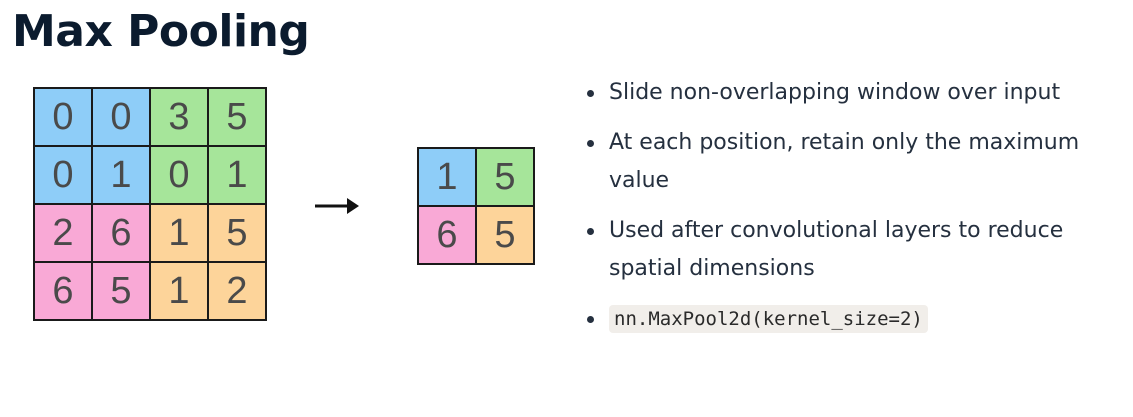  What do you see at coordinates (161, 31) in the screenshot?
I see `page-title: Max Pooling` at bounding box center [161, 31].